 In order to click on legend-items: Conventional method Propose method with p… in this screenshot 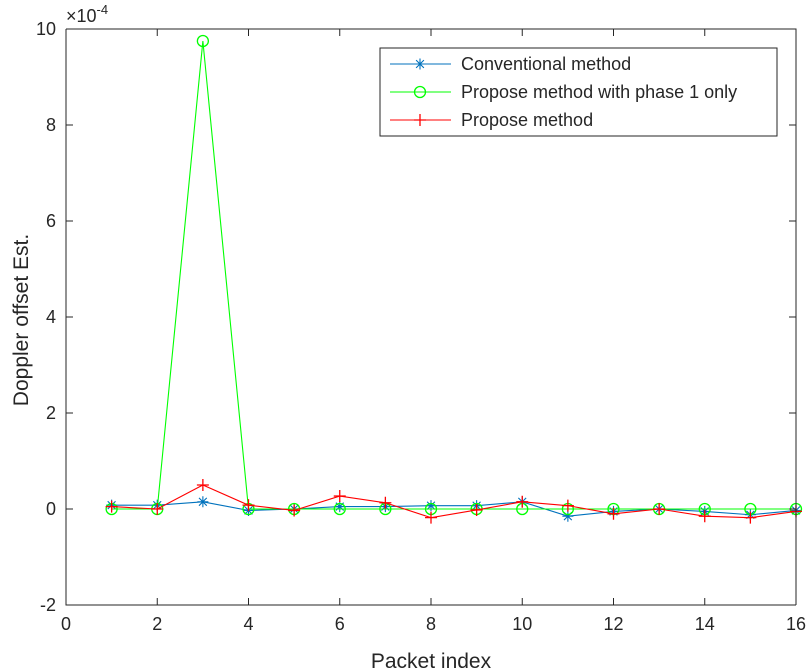, I will do `click(563, 92)`.